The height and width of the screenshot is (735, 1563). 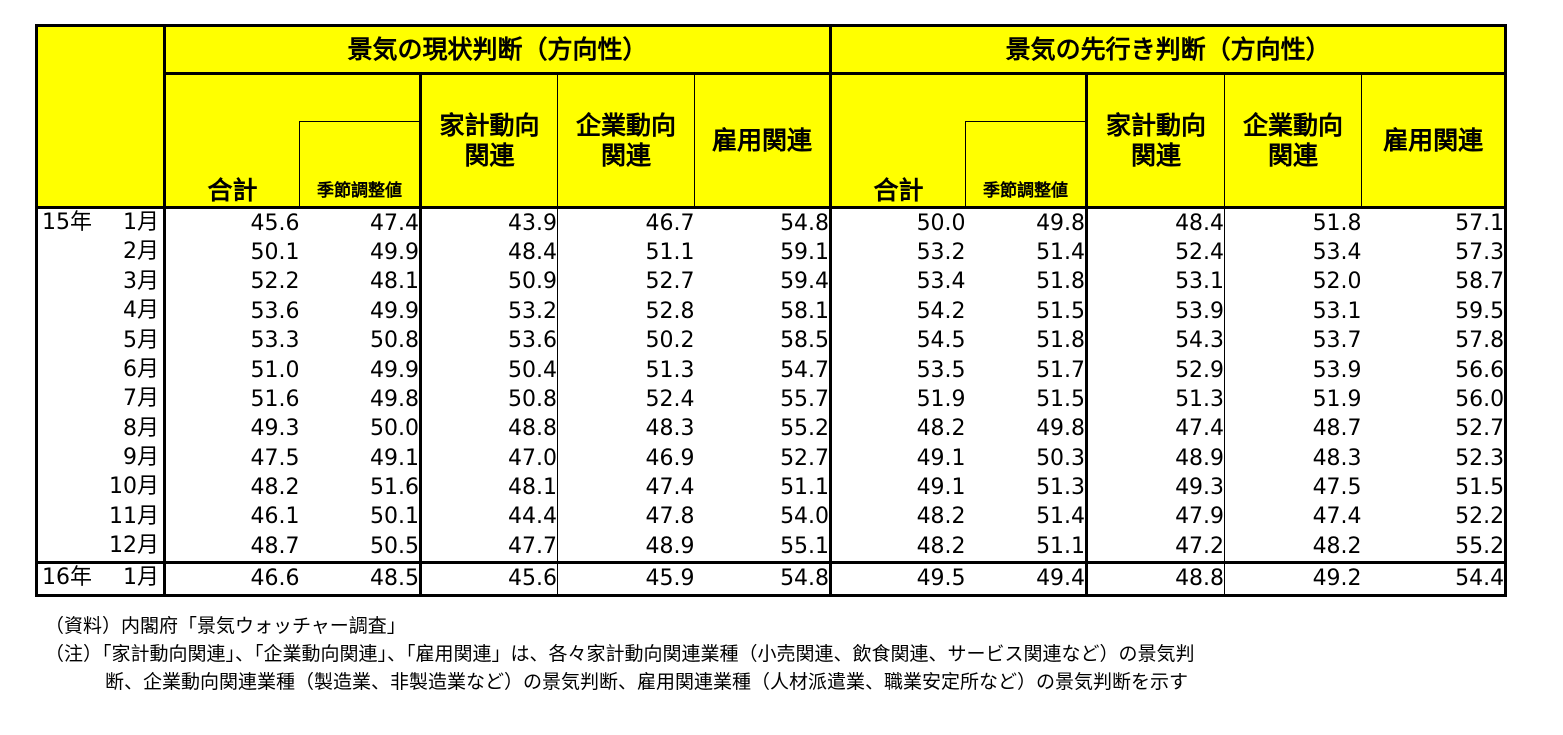 I want to click on table-cell: 47.8, so click(x=626, y=517).